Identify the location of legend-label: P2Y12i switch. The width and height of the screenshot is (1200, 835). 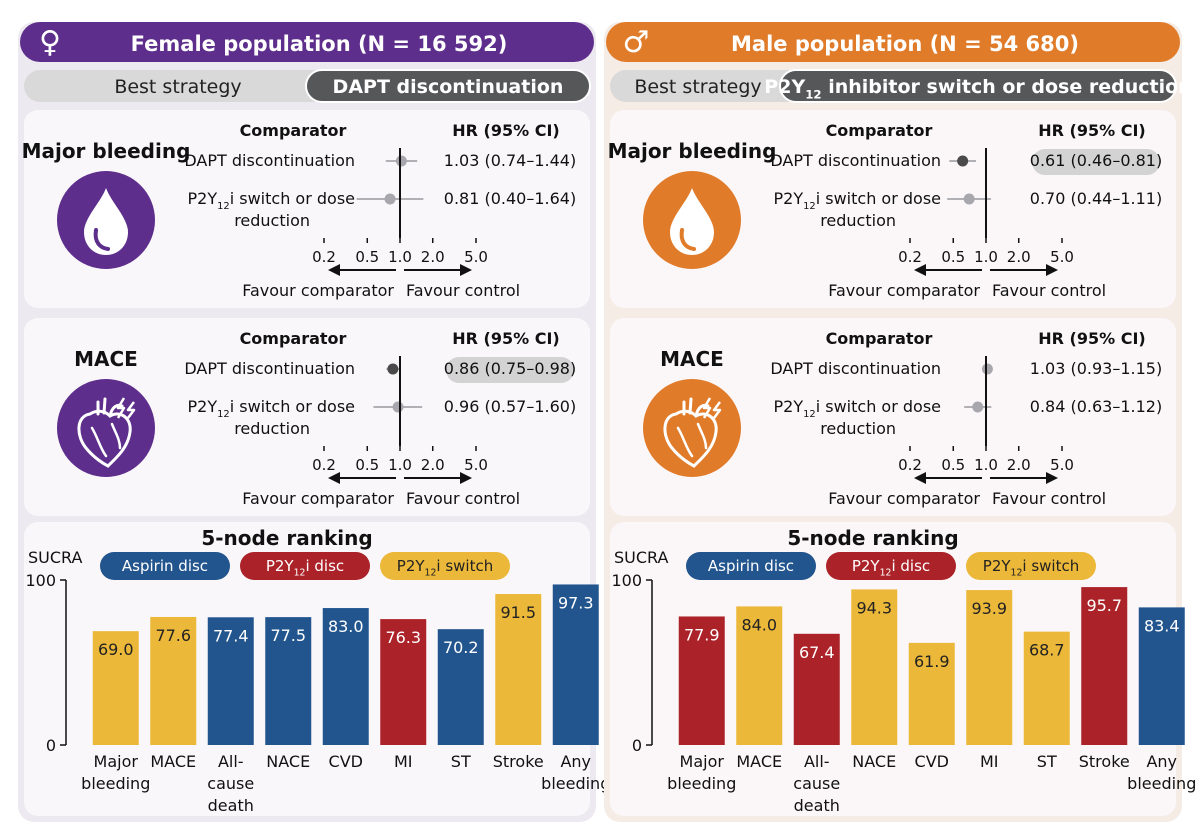
(1031, 568).